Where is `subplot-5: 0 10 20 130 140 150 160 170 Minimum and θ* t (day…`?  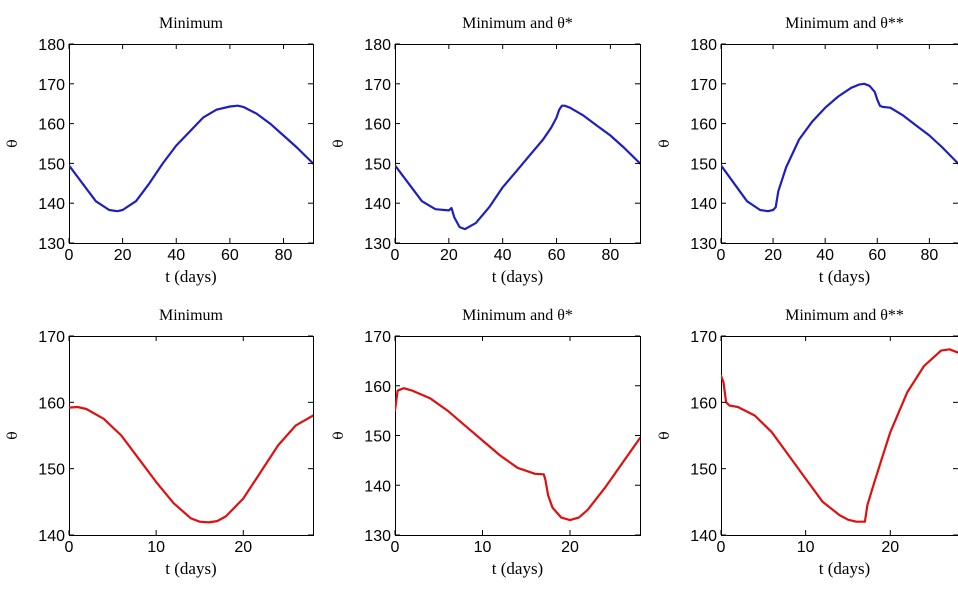
subplot-5: 0 10 20 130 140 150 160 170 Minimum and θ* t (day… is located at coordinates (486, 442).